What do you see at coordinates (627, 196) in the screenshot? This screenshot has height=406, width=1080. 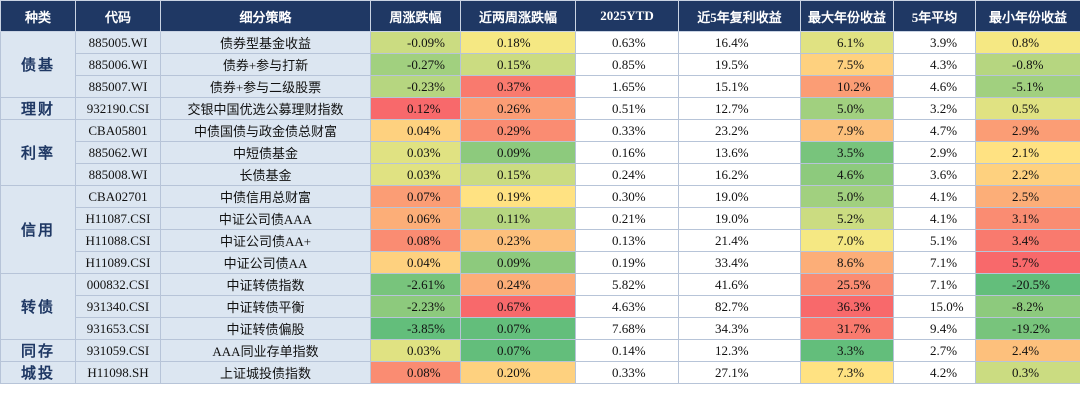 I see `value-cell: 0.30%` at bounding box center [627, 196].